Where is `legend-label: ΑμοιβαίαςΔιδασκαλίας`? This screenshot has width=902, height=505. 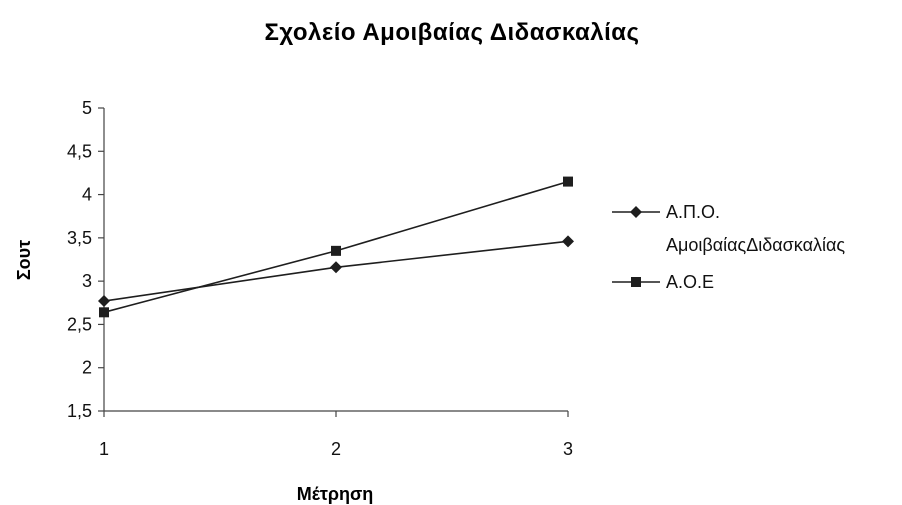 legend-label: ΑμοιβαίαςΔιδασκαλίας is located at coordinates (755, 245).